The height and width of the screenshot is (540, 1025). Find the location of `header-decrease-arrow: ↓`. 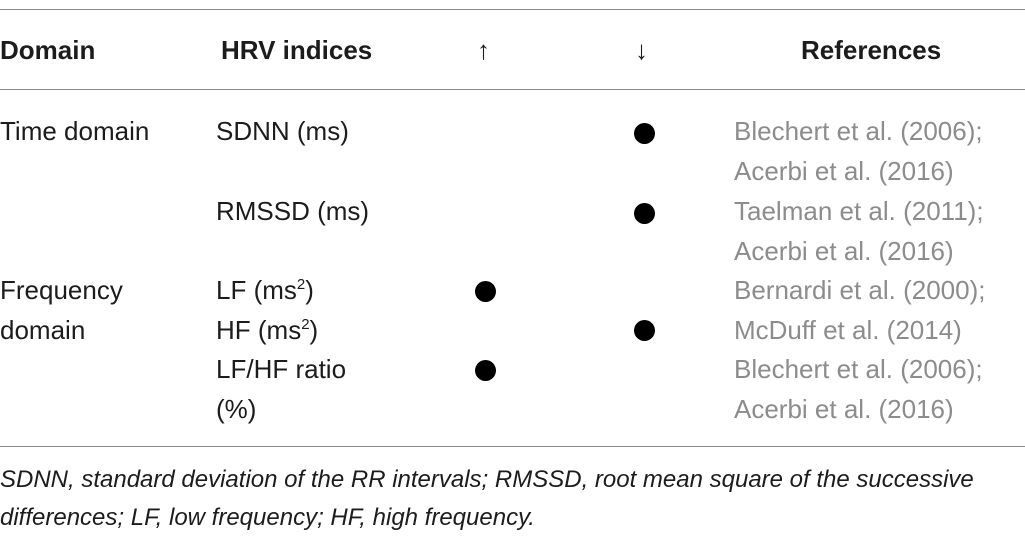

header-decrease-arrow: ↓ is located at coordinates (641, 50).